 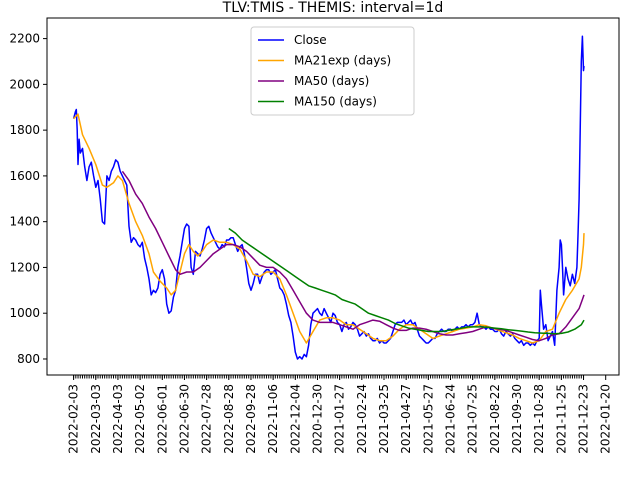 I want to click on x-tick-label: 2020-12-30, so click(x=317, y=419).